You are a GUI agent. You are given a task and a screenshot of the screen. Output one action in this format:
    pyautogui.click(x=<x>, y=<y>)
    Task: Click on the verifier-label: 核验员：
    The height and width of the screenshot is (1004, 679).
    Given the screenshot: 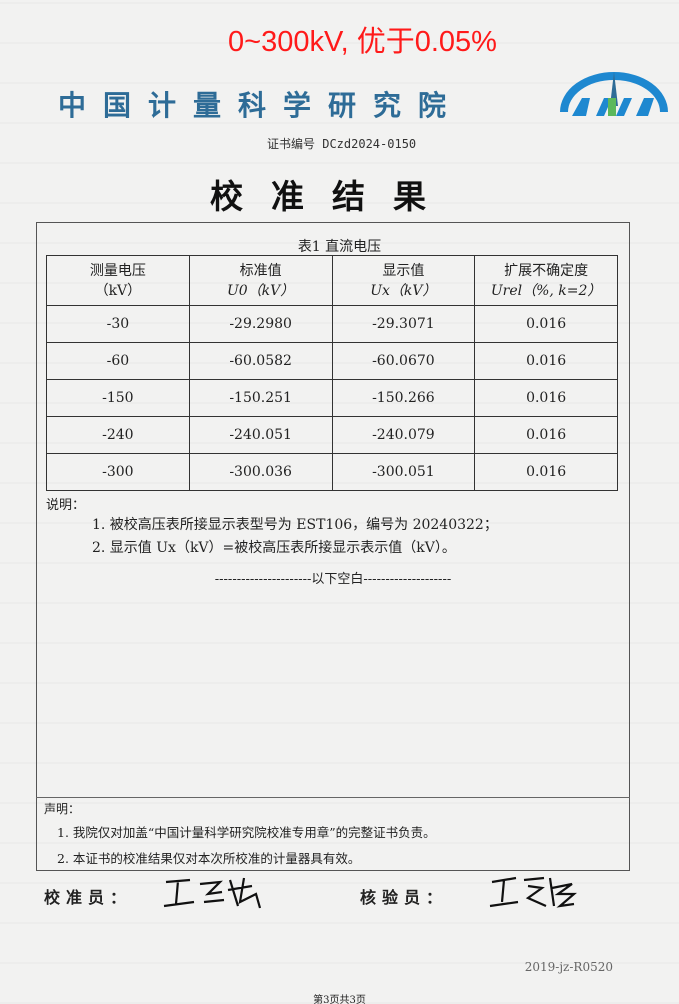 What is the action you would take?
    pyautogui.click(x=404, y=897)
    